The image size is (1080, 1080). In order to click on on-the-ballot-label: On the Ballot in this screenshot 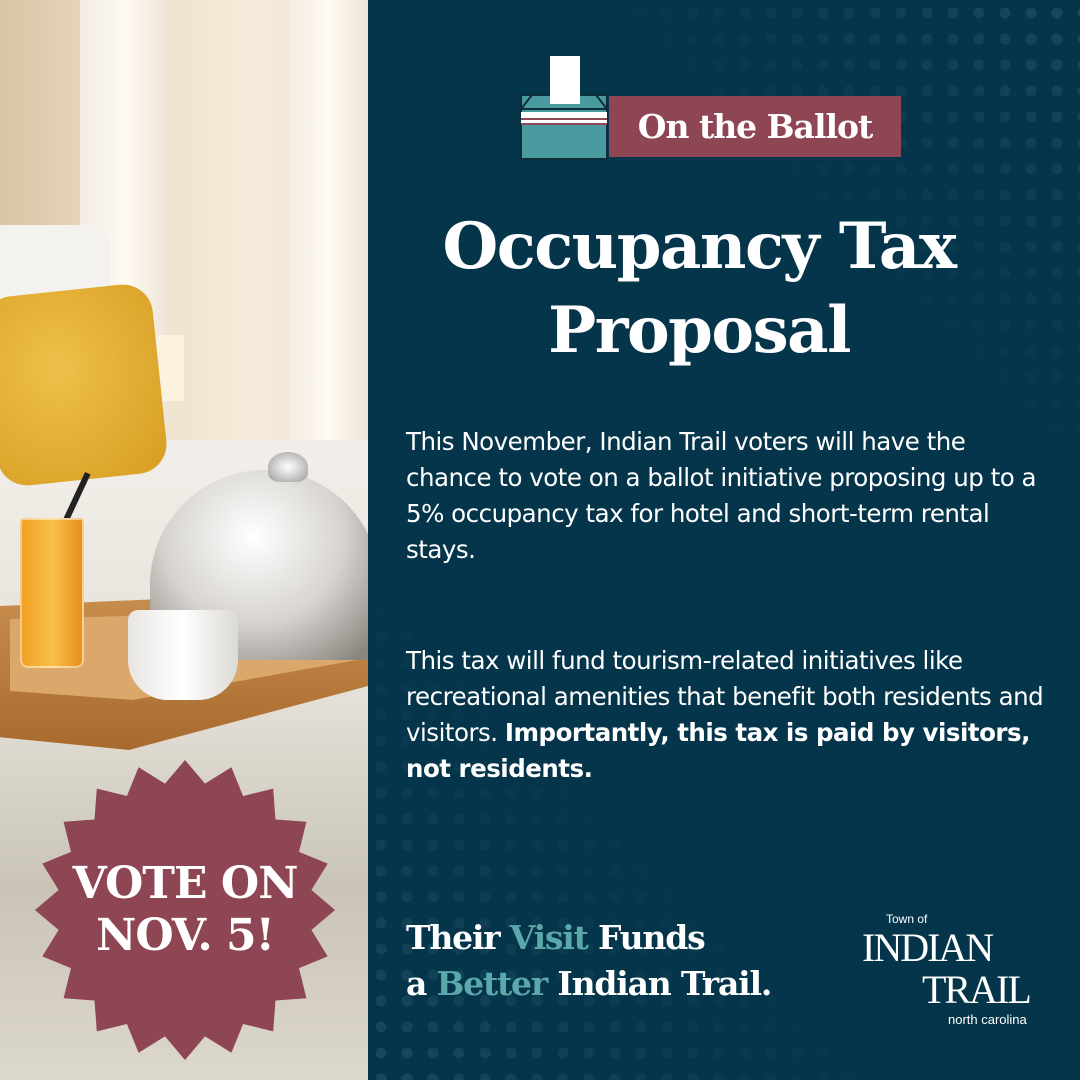, I will do `click(755, 126)`.